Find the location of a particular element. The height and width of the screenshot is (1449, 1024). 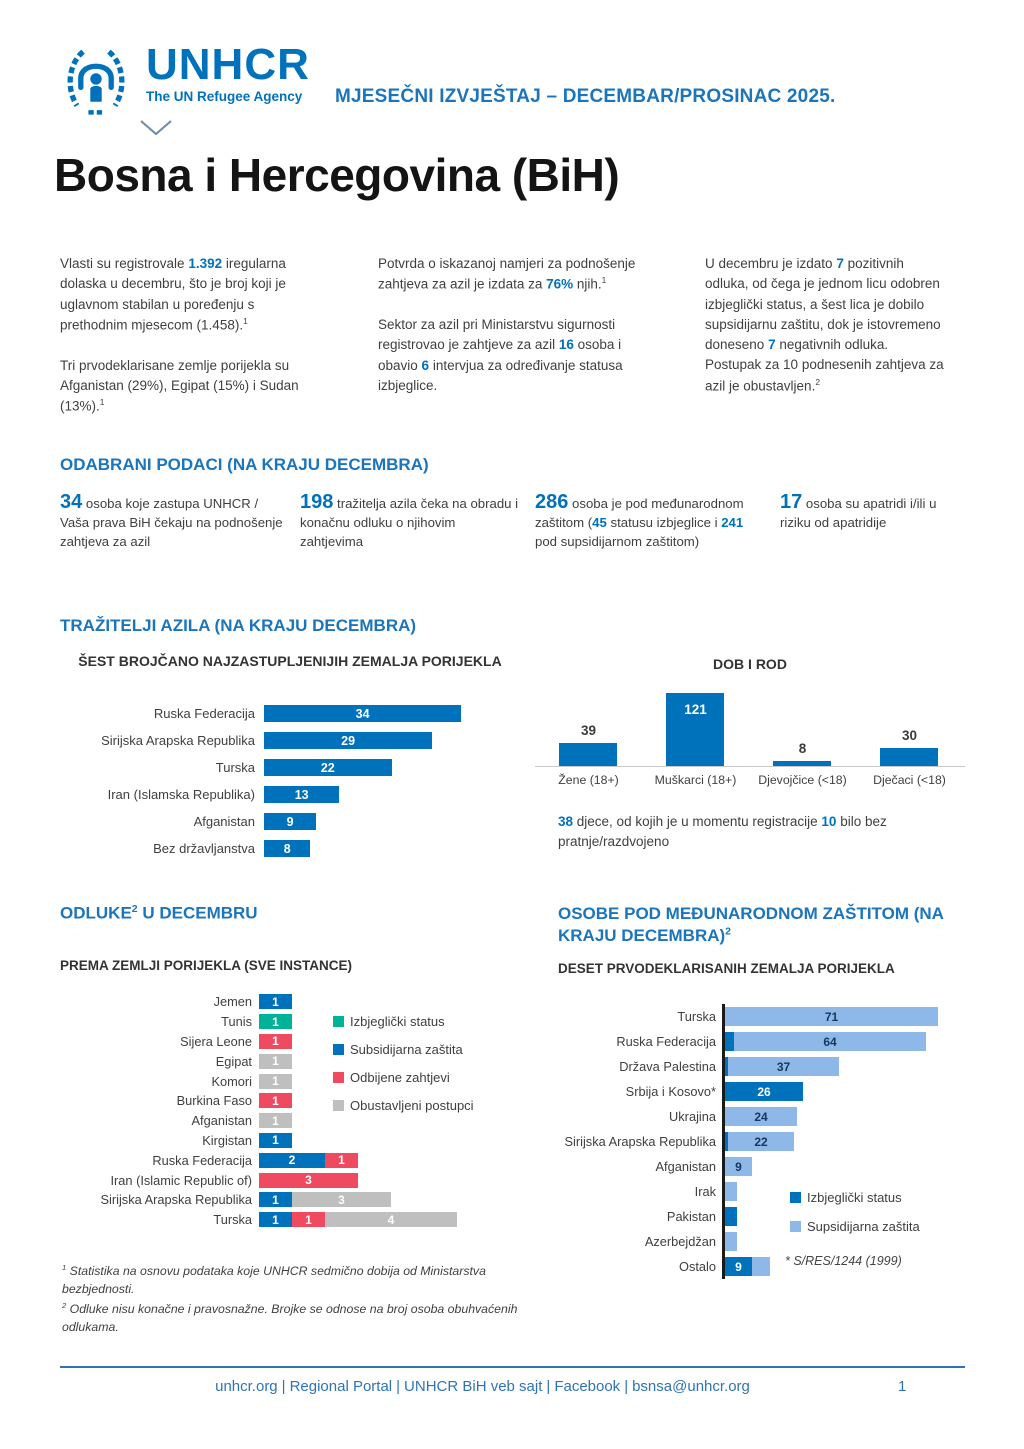

bar-row: Turska 71 is located at coordinates (748, 1016).